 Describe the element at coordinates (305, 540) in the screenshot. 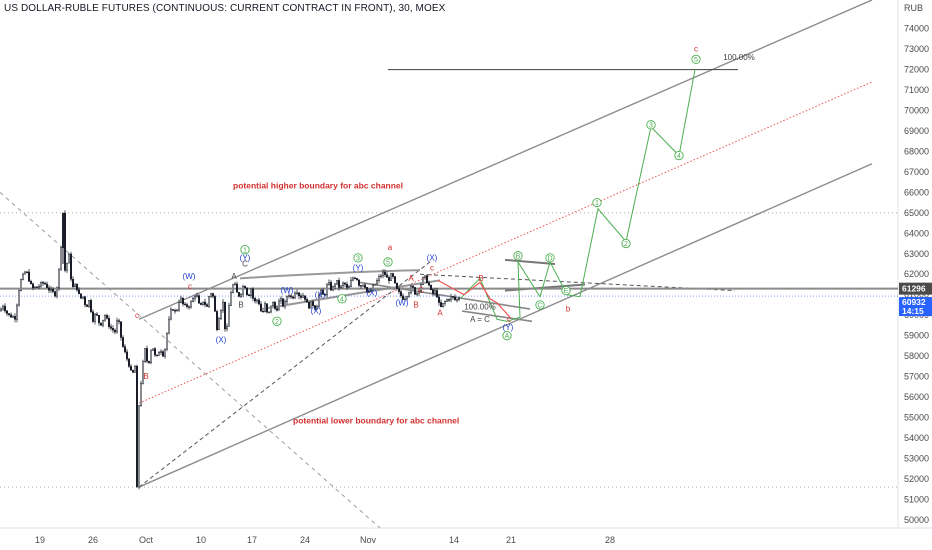

I see `time-tick-label: 24` at that location.